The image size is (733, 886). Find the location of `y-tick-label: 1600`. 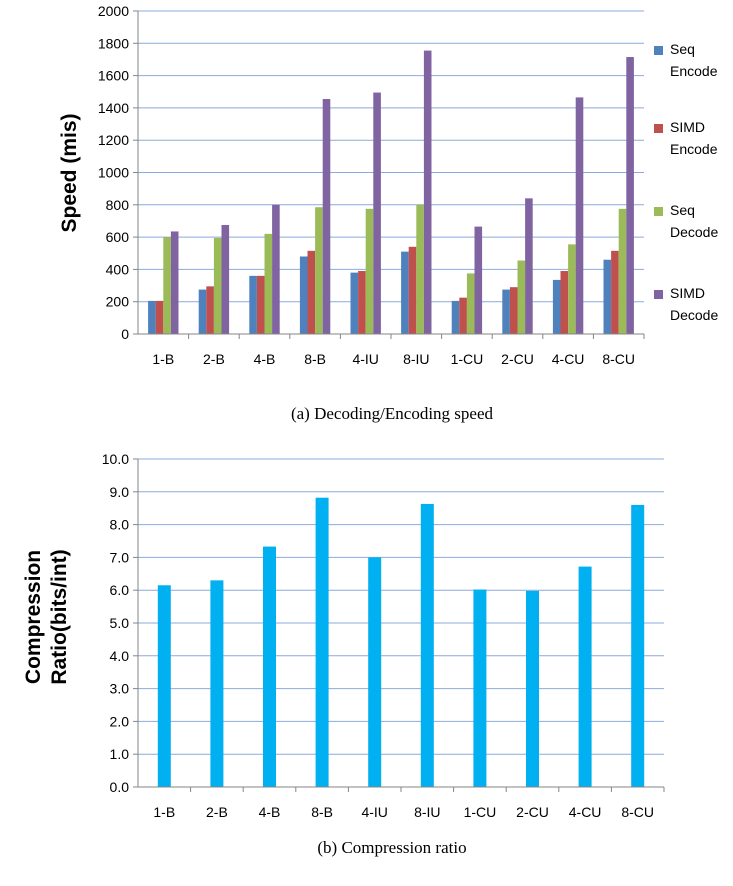

y-tick-label: 1600 is located at coordinates (113, 76).